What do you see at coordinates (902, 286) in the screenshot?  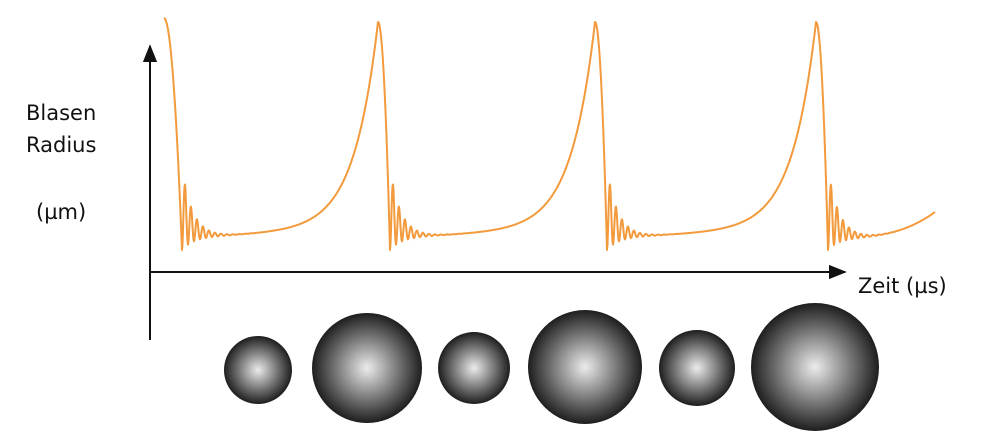 I see `x-axis-label: Zeit (µs)` at bounding box center [902, 286].